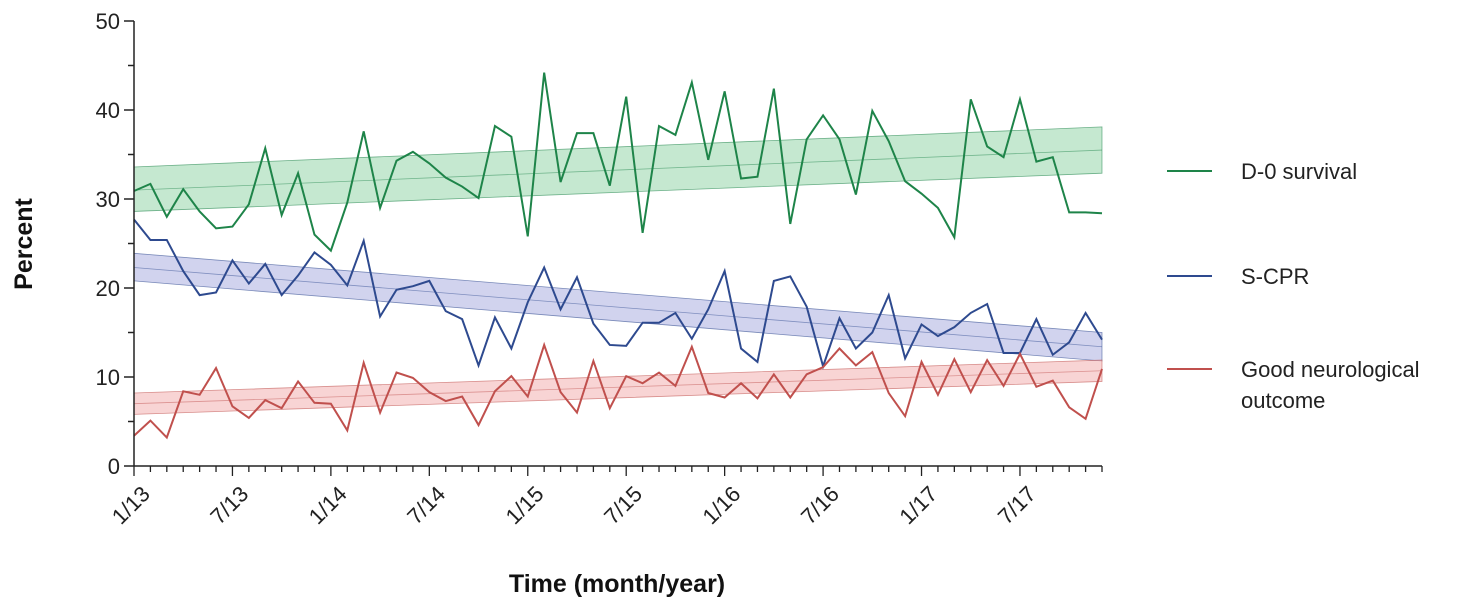 This screenshot has height=604, width=1476. Describe the element at coordinates (108, 288) in the screenshot. I see `y-tick-label: 20` at that location.